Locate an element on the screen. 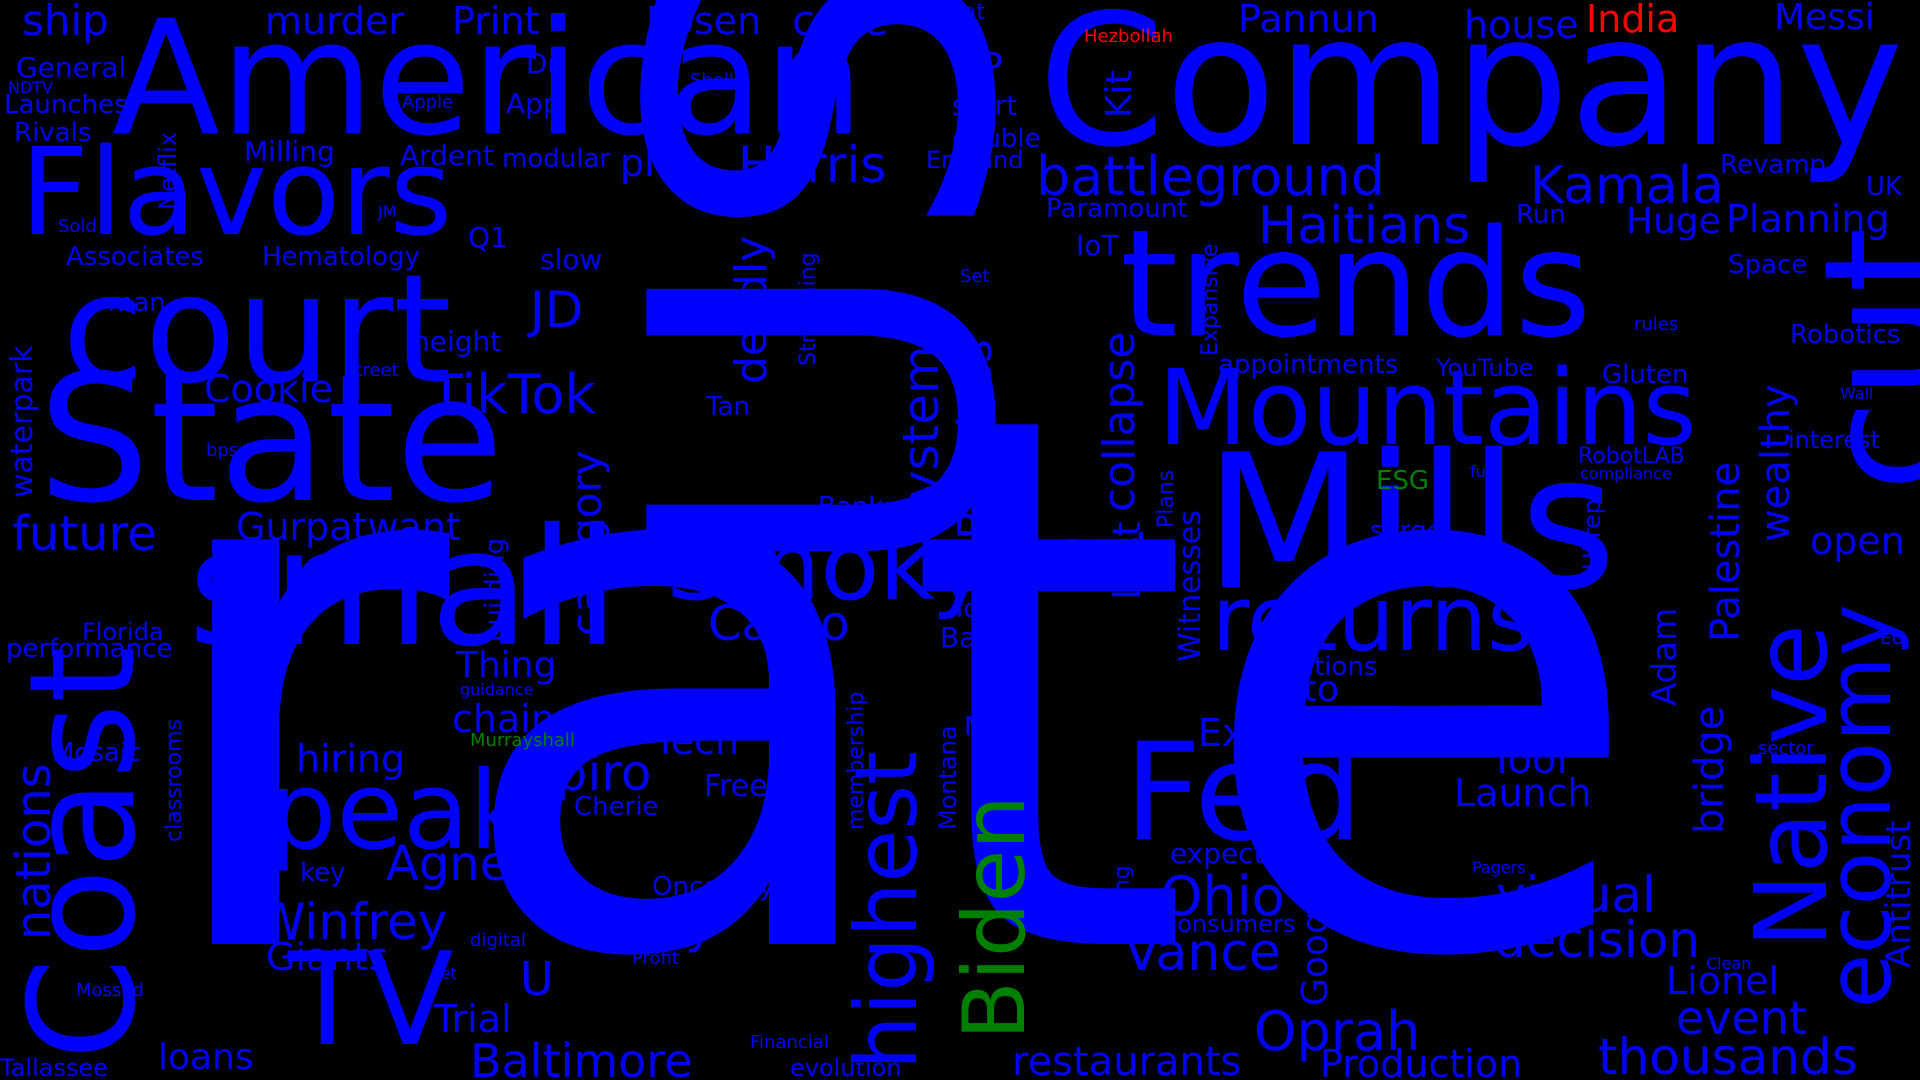  word-hezbollah: Hezbollah is located at coordinates (1128, 36).